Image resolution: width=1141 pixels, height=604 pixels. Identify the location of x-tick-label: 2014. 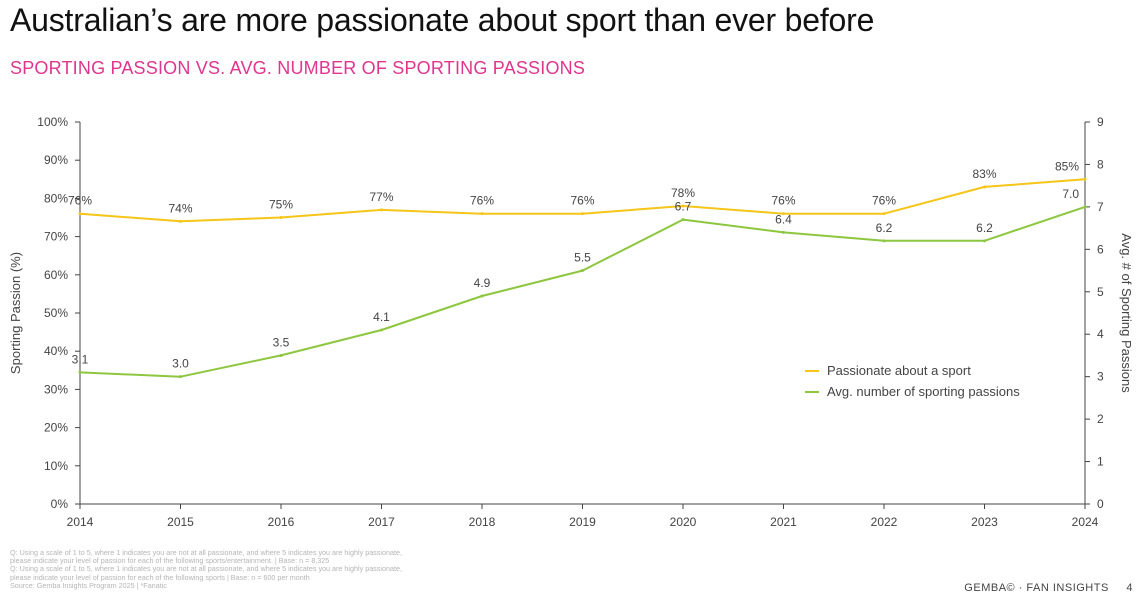
(80, 522).